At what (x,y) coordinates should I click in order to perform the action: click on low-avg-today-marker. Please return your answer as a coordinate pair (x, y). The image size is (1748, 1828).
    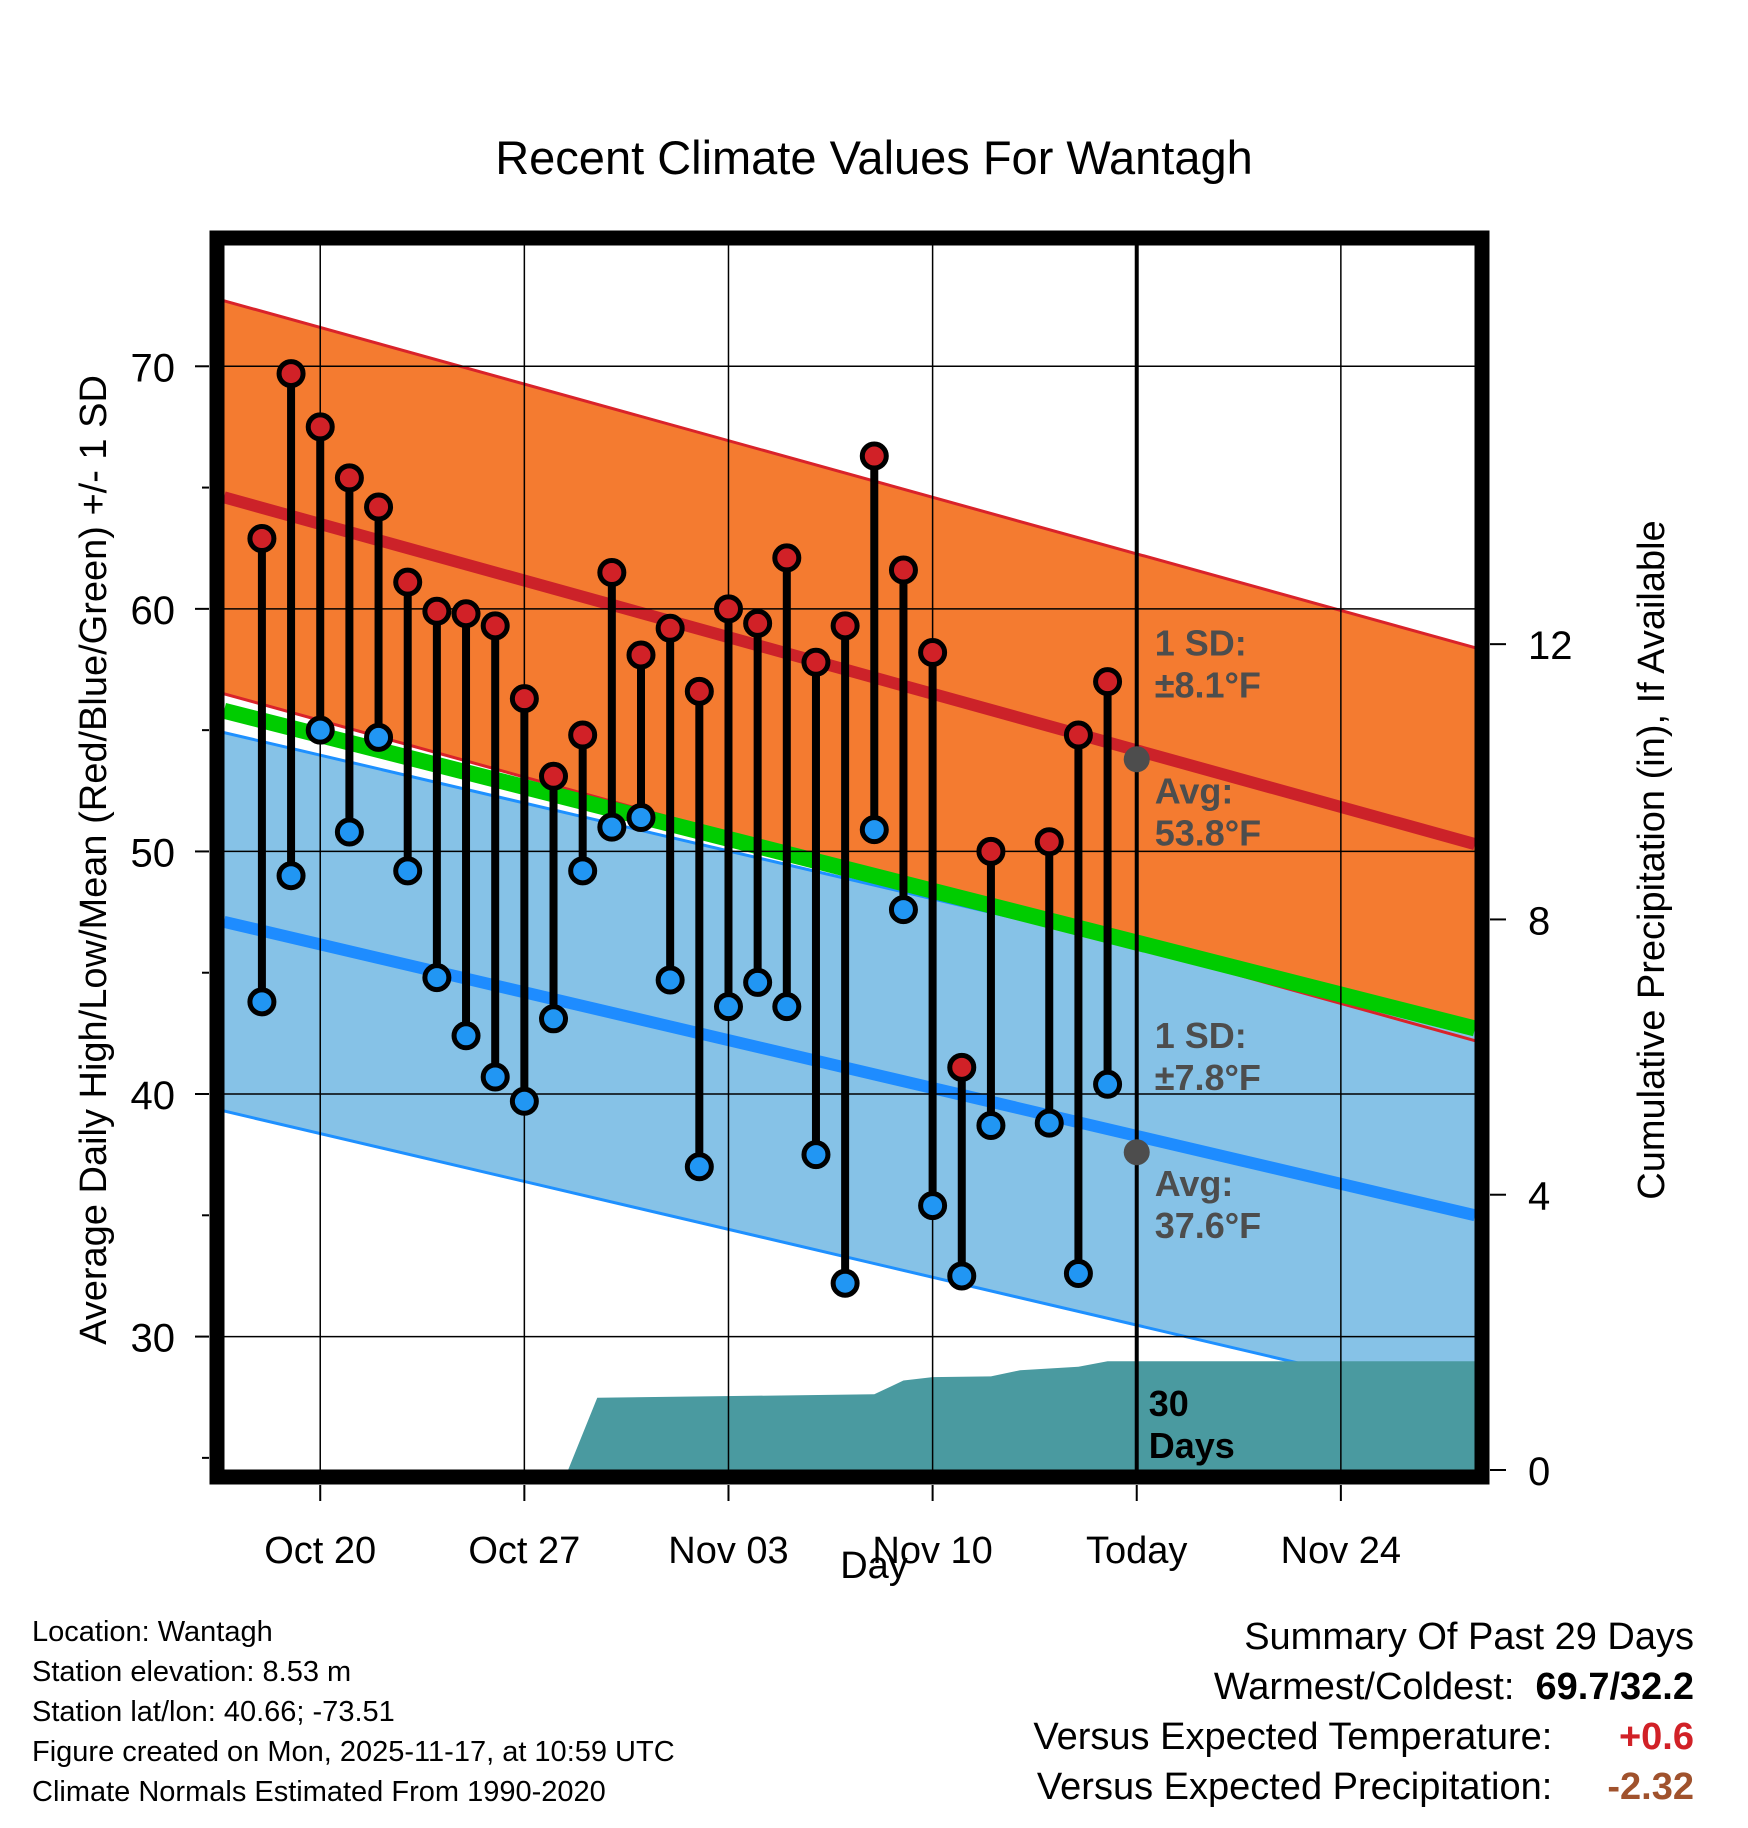
    Looking at the image, I should click on (1136, 1152).